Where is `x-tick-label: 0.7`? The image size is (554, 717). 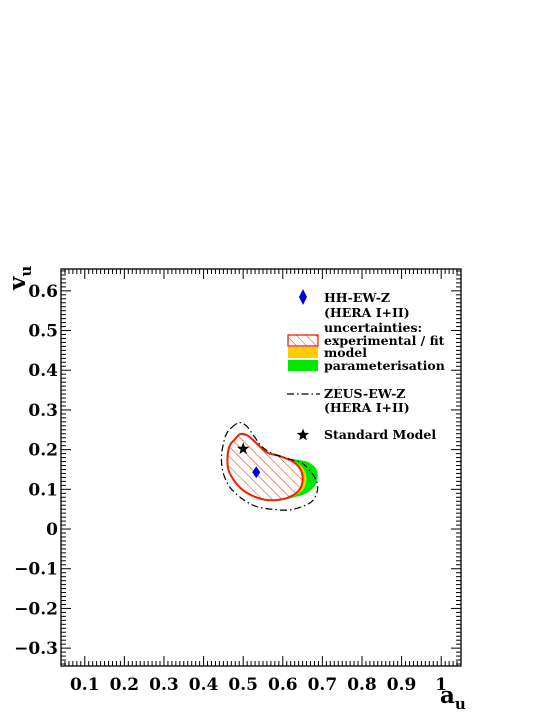
x-tick-label: 0.7 is located at coordinates (323, 685).